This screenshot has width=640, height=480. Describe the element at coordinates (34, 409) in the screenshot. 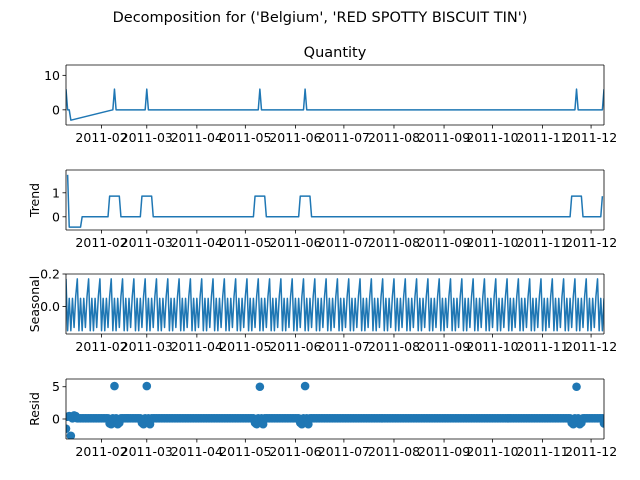

I see `y-axis-label: Resid` at that location.